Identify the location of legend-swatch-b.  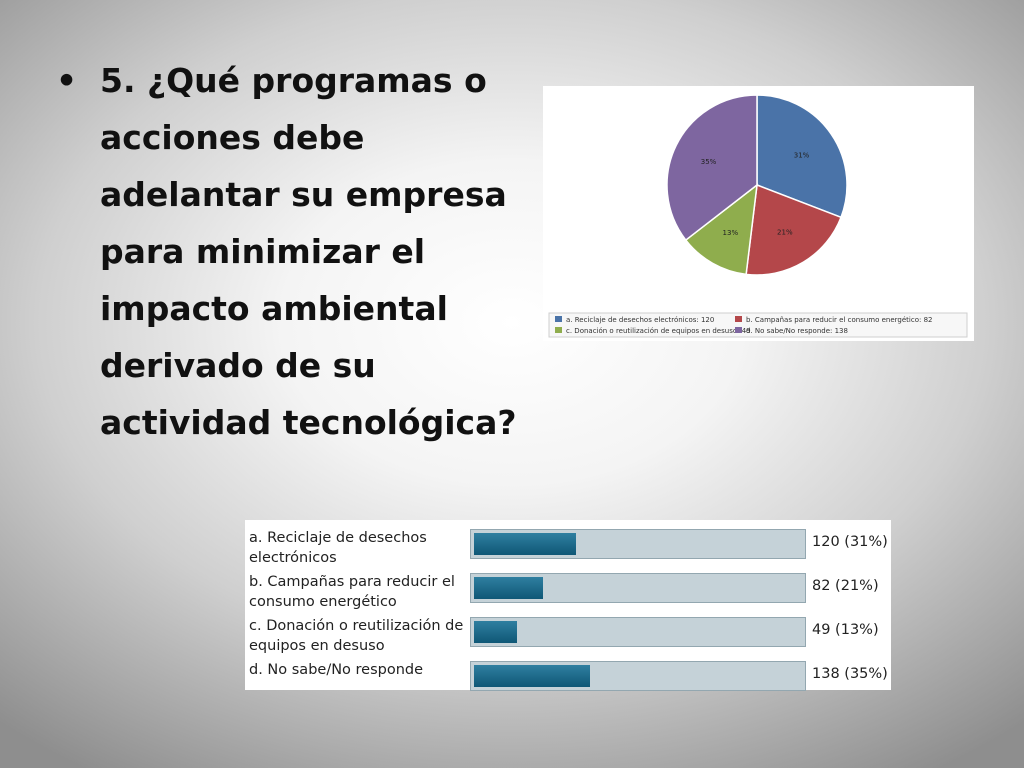
(738, 319).